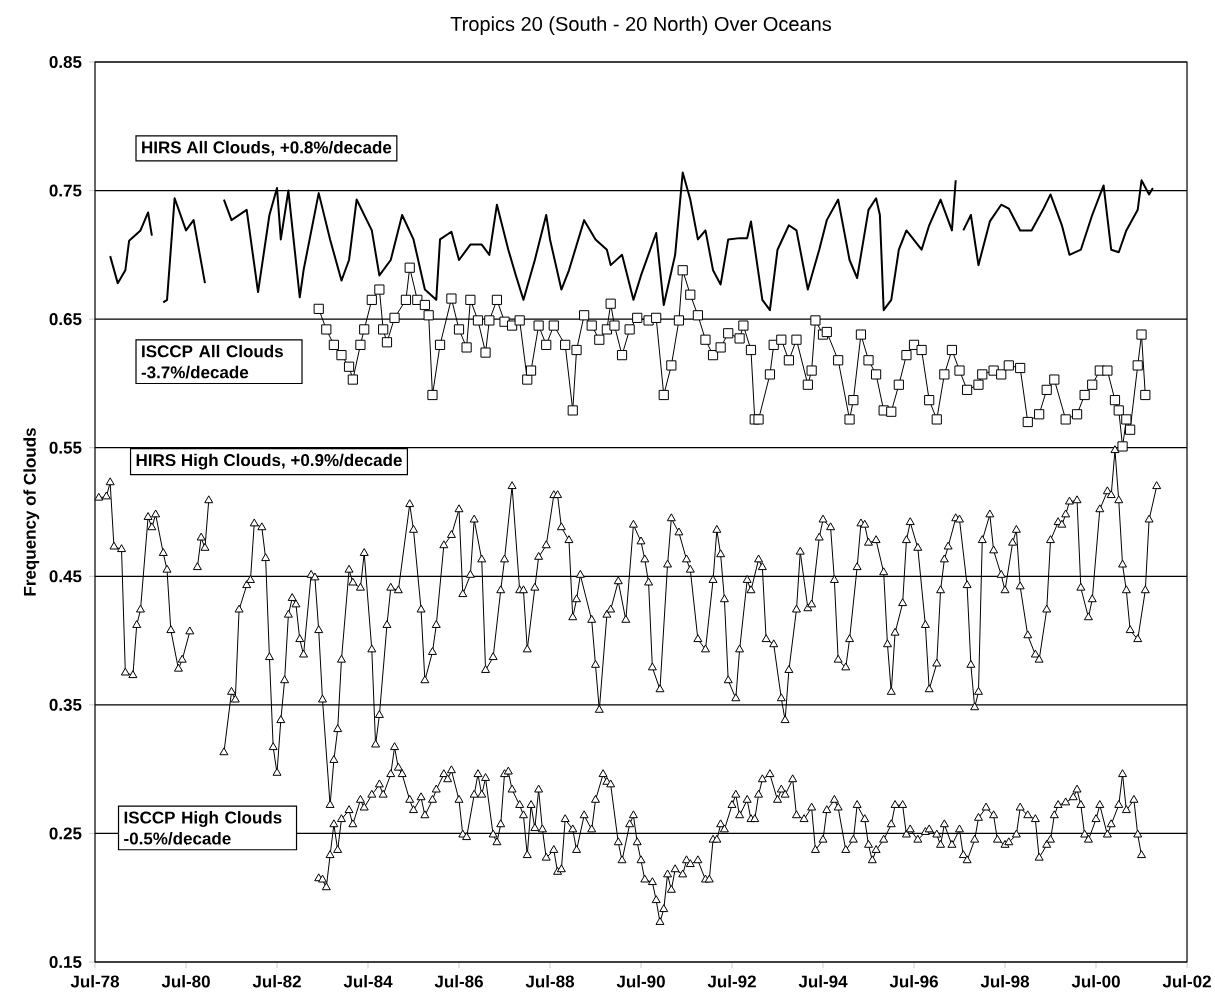 This screenshot has height=1008, width=1215. I want to click on x-tick-label: Jul-86, so click(458, 981).